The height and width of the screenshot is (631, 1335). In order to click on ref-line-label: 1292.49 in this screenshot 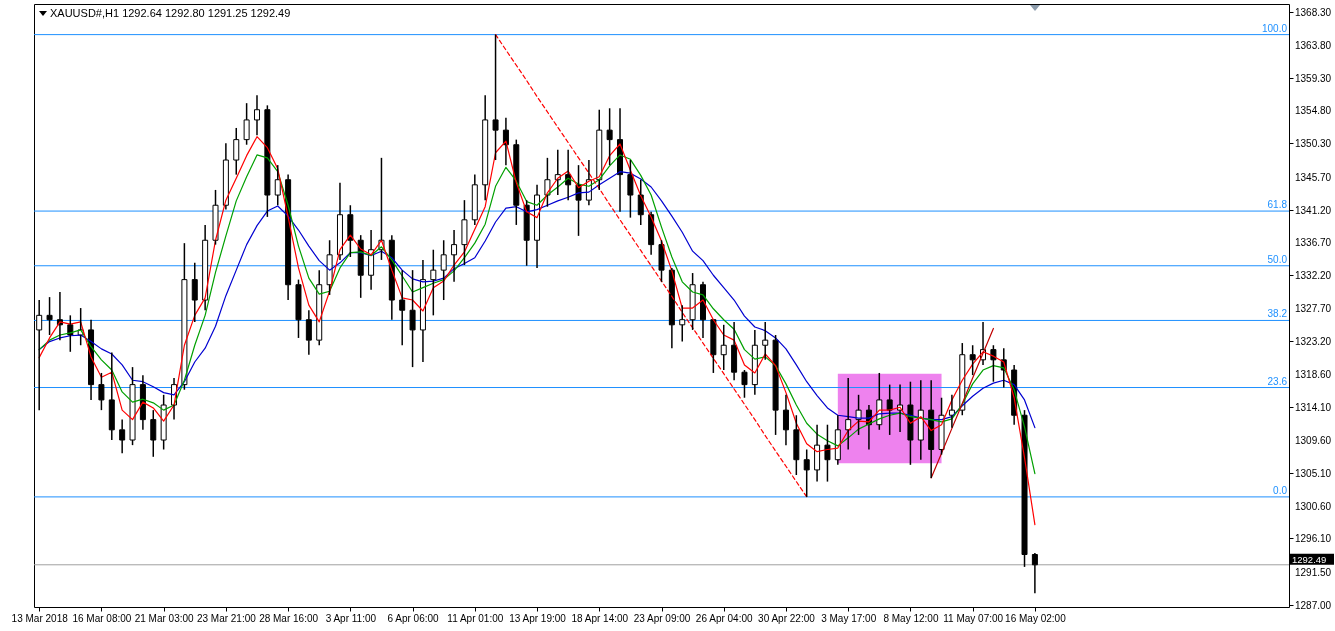, I will do `click(1309, 559)`.